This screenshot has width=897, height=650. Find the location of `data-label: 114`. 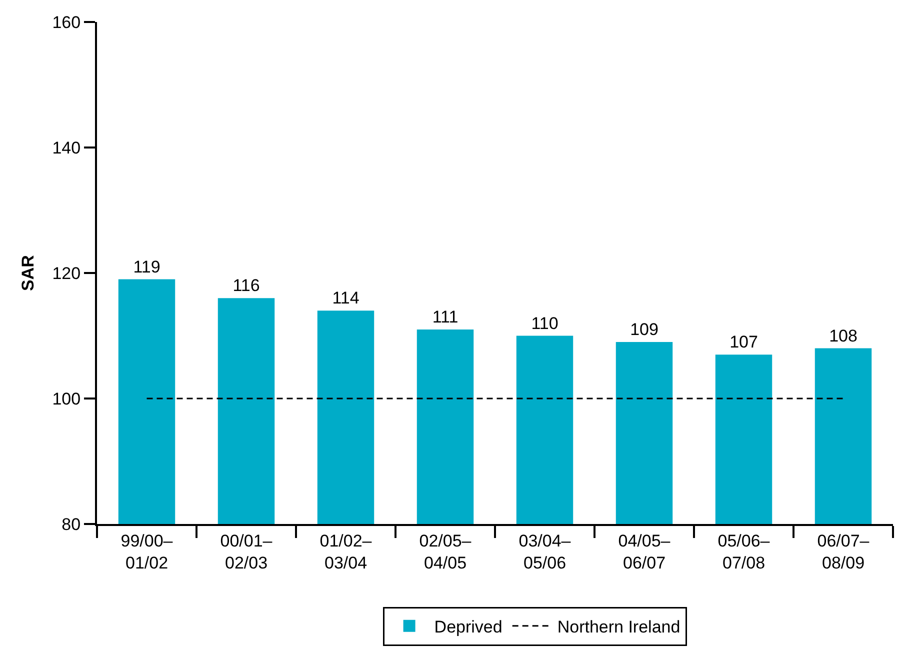

data-label: 114 is located at coordinates (346, 298).